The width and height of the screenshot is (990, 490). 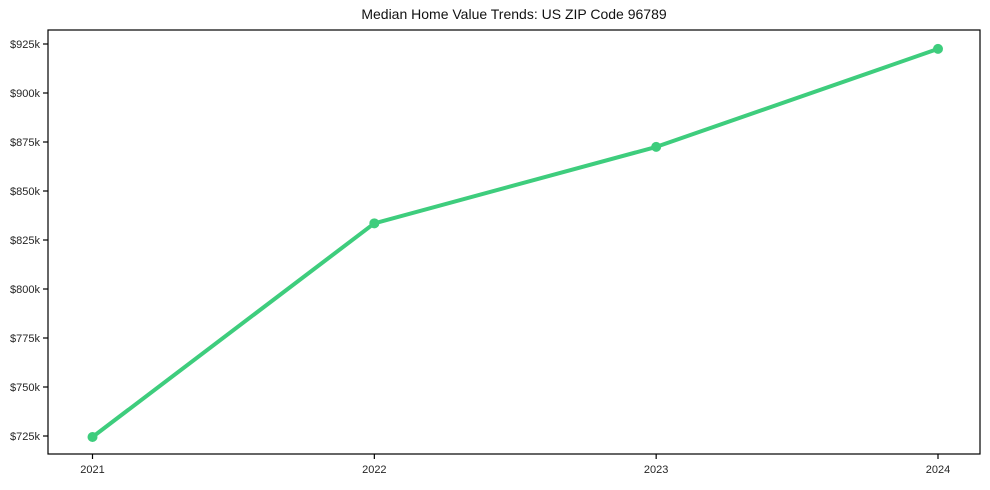 What do you see at coordinates (656, 470) in the screenshot?
I see `x-axis-tick-label: 2023` at bounding box center [656, 470].